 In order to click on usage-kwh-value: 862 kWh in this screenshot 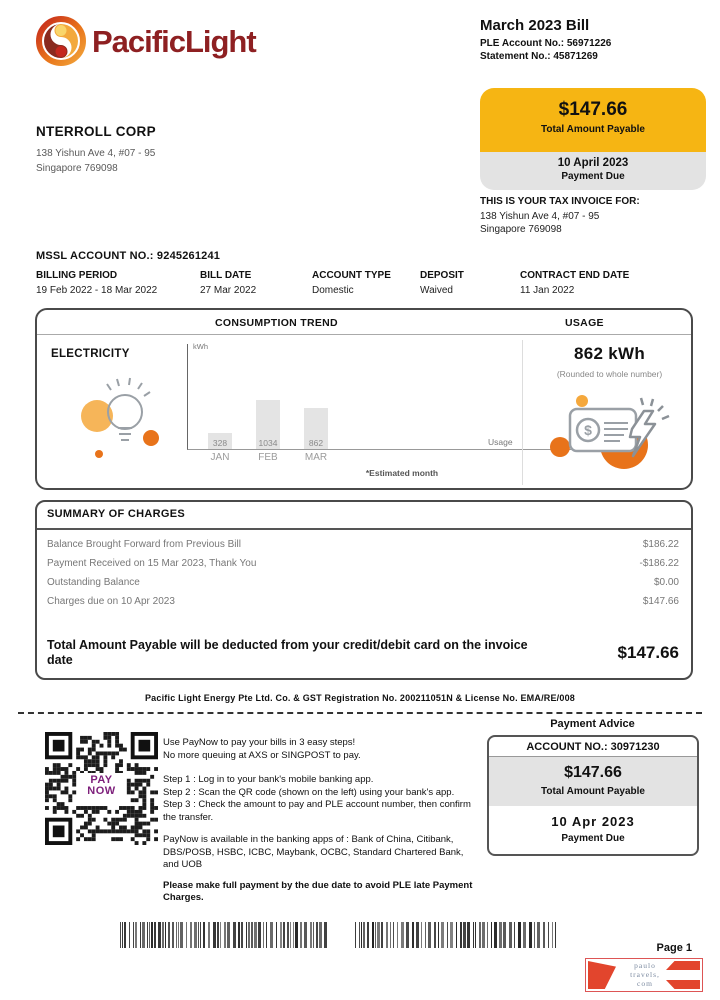, I will do `click(609, 353)`.